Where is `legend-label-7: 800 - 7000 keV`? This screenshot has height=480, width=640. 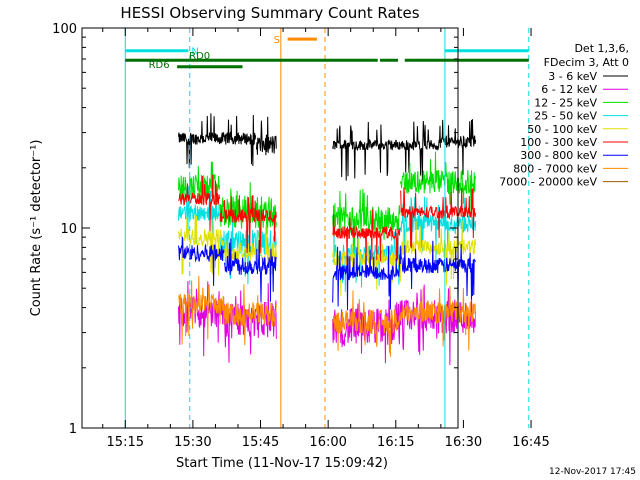
legend-label-7: 800 - 7000 keV is located at coordinates (555, 168).